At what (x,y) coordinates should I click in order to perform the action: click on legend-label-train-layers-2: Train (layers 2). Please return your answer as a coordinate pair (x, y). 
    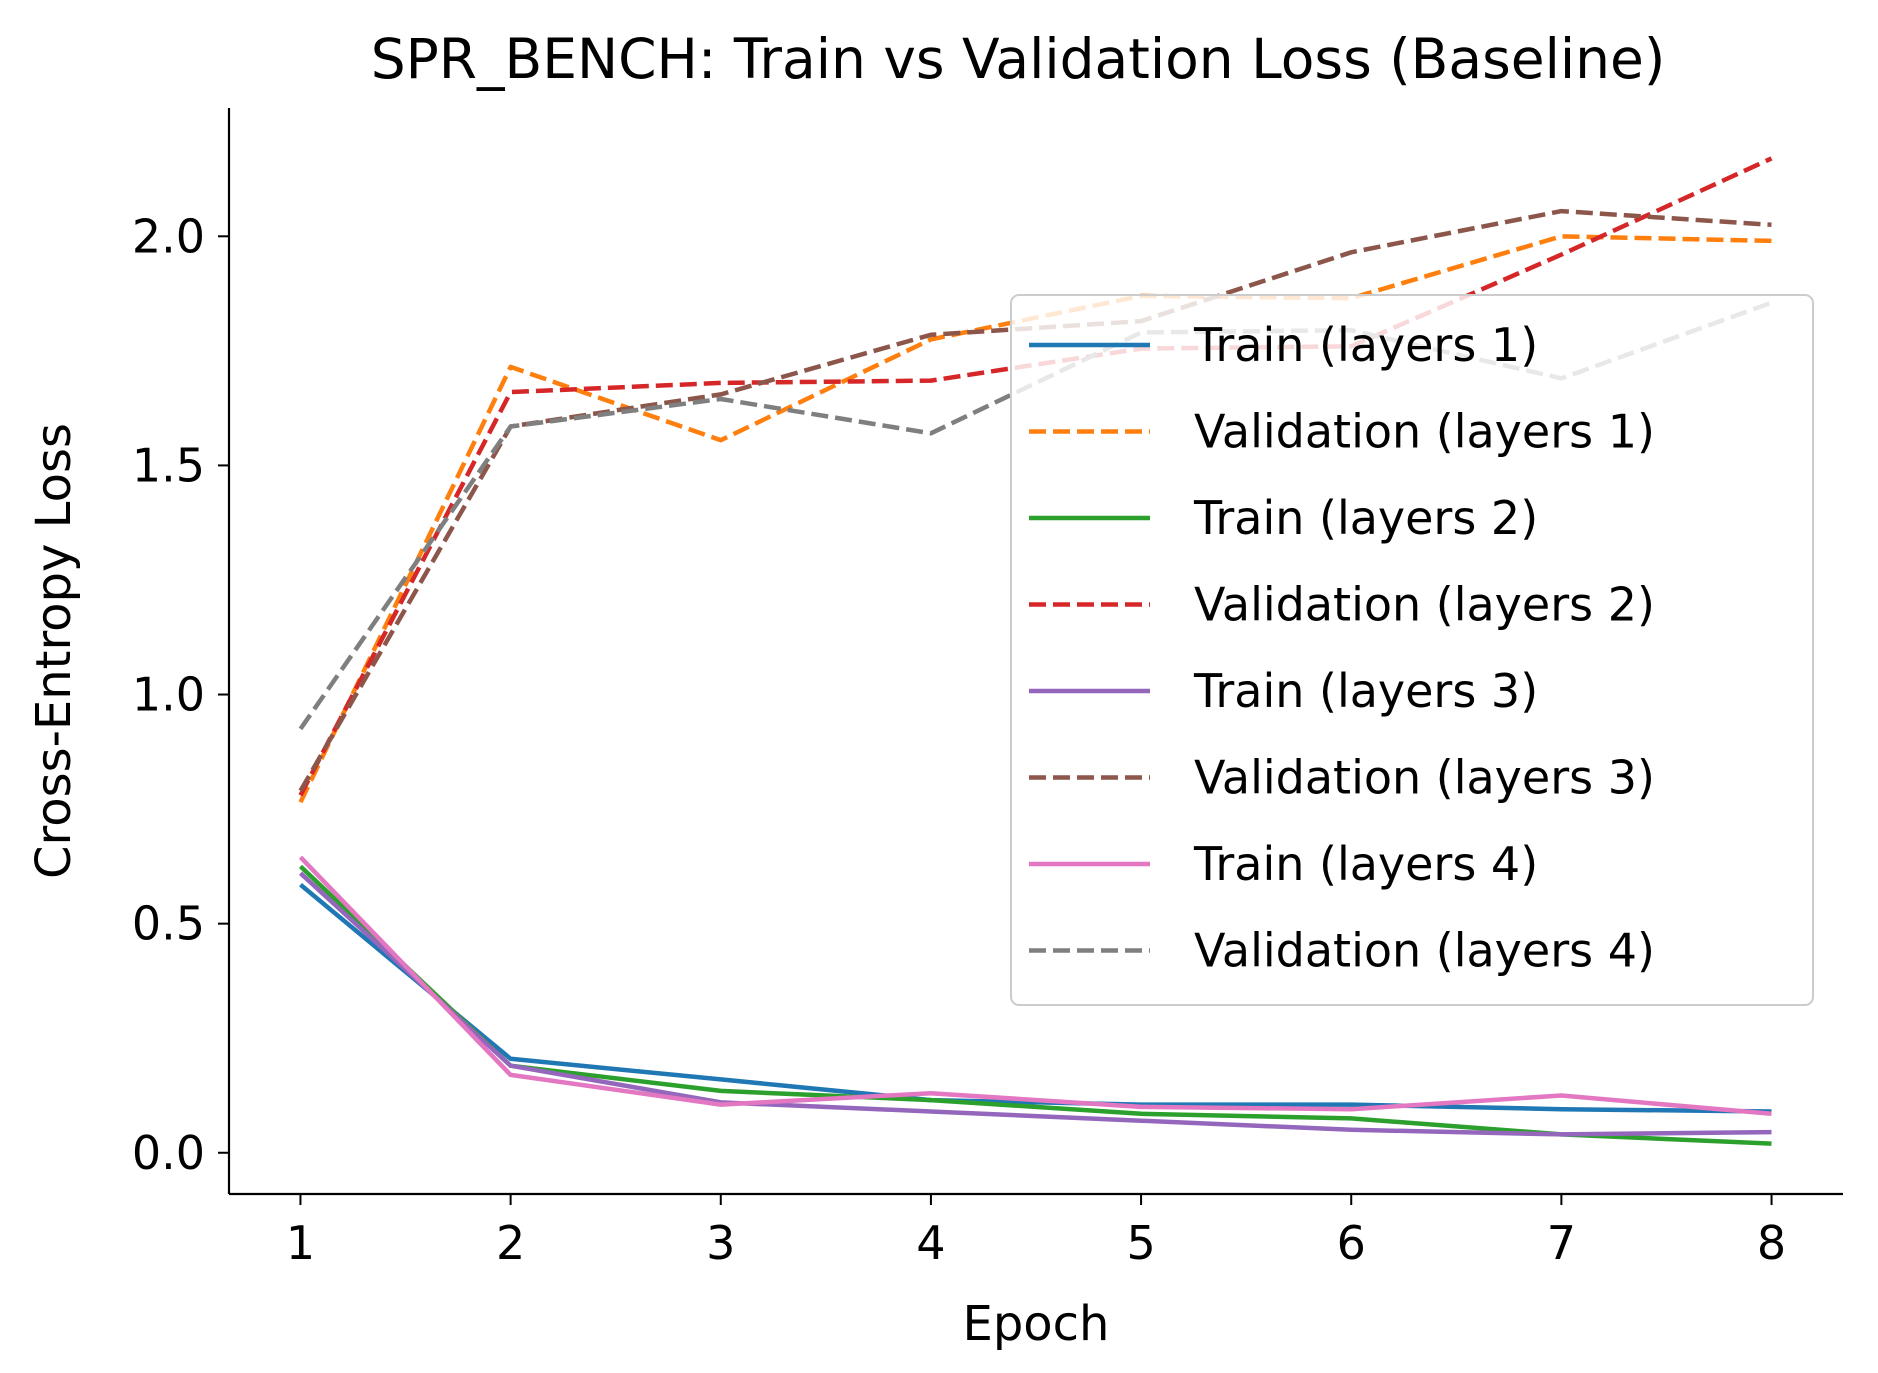
    Looking at the image, I should click on (1365, 518).